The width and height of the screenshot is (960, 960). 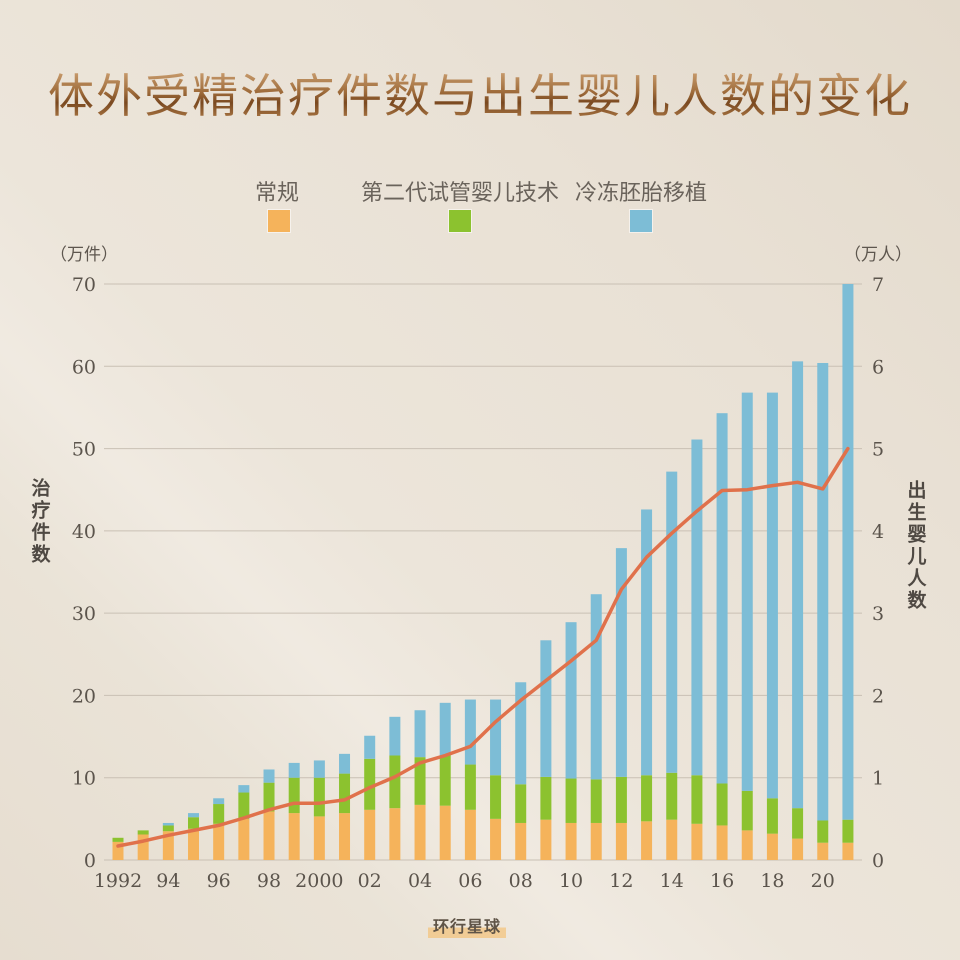 I want to click on y-right-tick-label: 1, so click(x=878, y=779).